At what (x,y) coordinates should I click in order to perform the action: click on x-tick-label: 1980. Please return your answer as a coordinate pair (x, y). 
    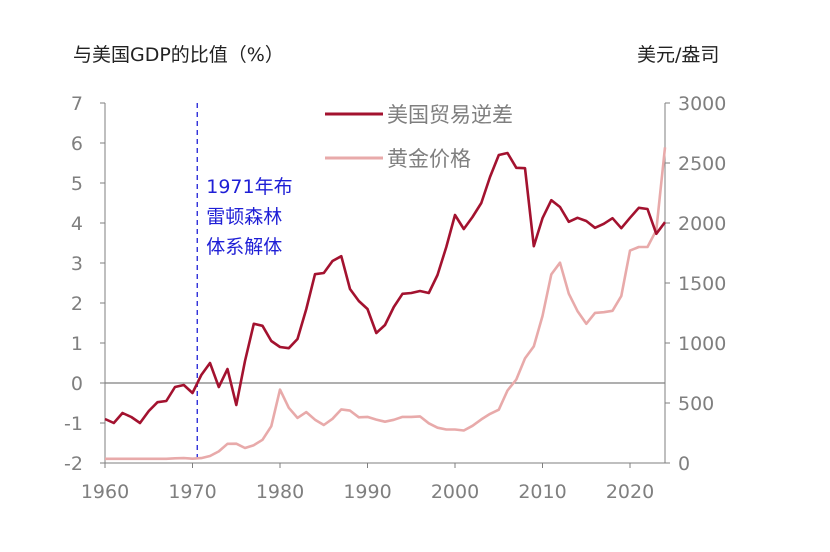
    Looking at the image, I should click on (280, 492).